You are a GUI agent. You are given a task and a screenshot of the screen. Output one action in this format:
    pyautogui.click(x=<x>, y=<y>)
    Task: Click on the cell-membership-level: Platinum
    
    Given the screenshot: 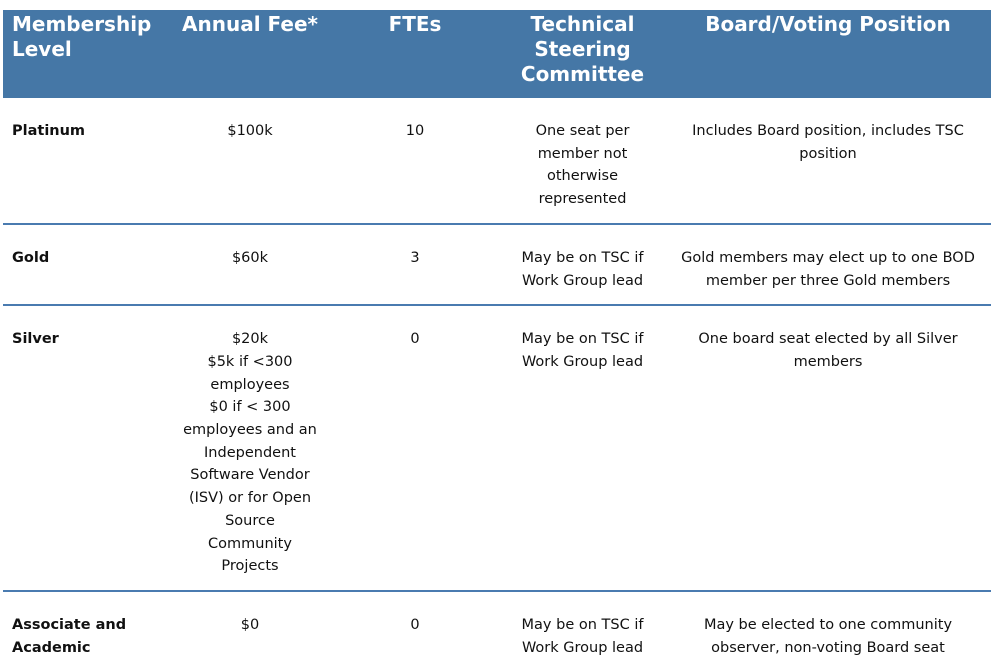 What is the action you would take?
    pyautogui.click(x=86, y=161)
    